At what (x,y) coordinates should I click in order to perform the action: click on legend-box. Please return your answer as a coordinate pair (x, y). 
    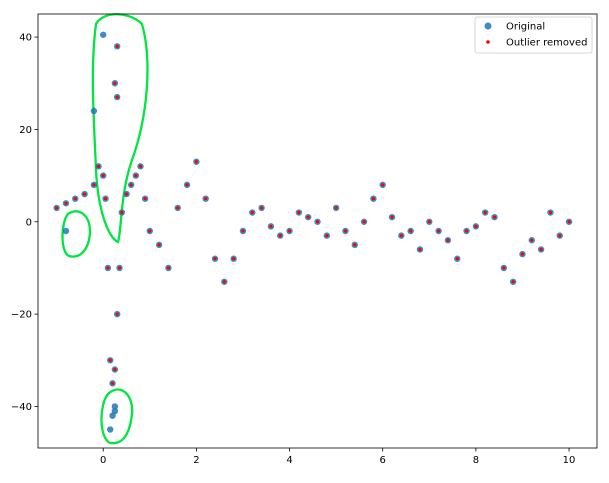
    Looking at the image, I should click on (533, 35).